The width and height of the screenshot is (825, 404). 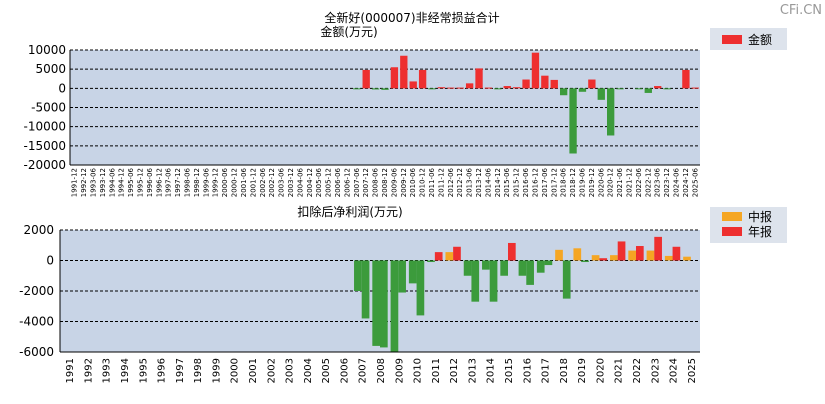 What do you see at coordinates (554, 182) in the screenshot?
I see `chart1-x-tick-label: 2017-12` at bounding box center [554, 182].